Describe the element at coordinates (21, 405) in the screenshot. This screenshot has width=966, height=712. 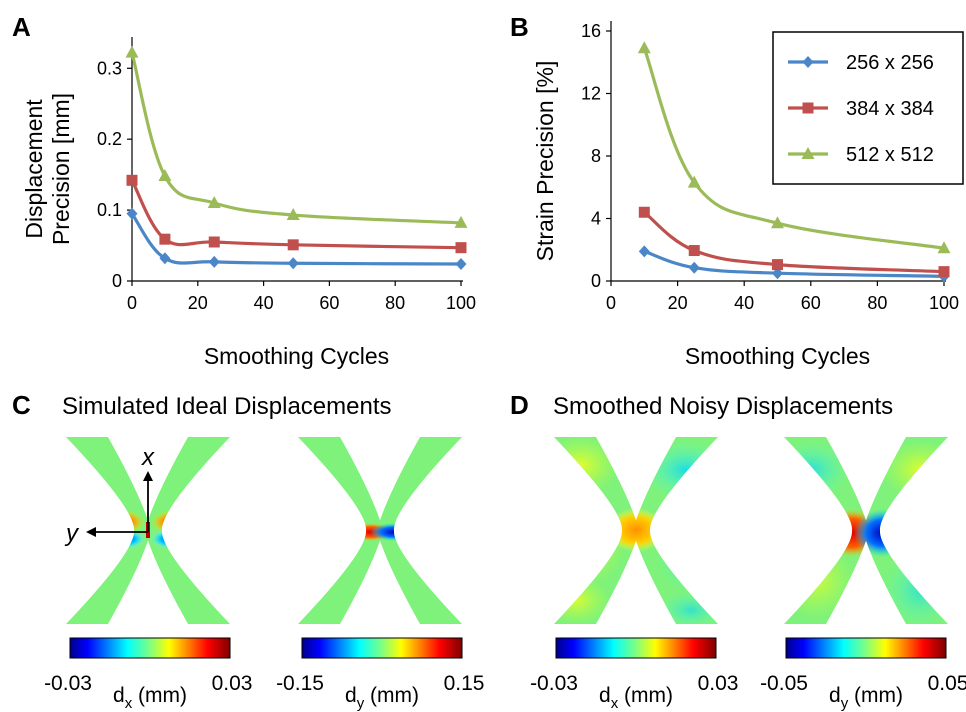
I see `panel-letter-c: C` at that location.